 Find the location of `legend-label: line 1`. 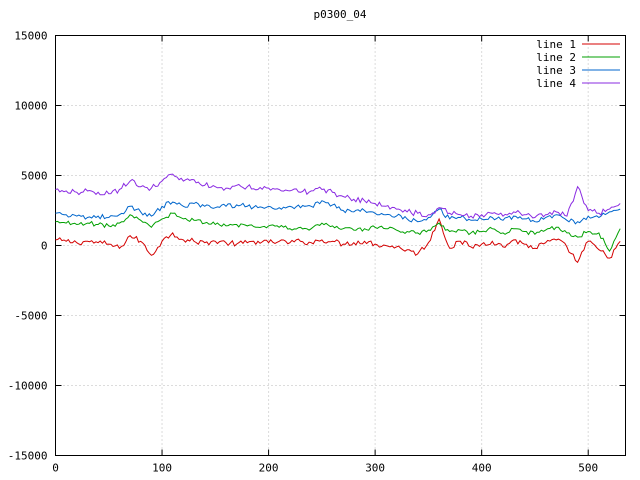

legend-label: line 1 is located at coordinates (556, 44).